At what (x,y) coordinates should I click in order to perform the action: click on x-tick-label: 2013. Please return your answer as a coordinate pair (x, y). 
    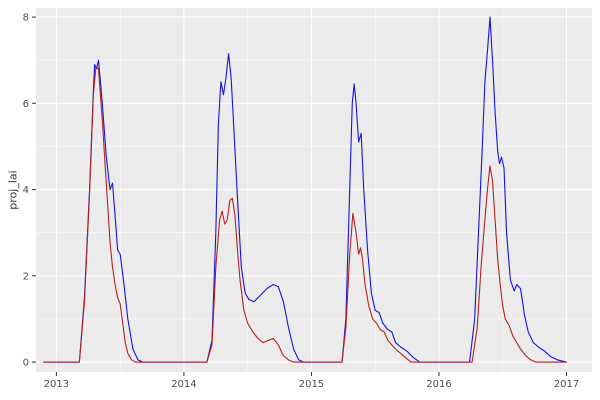
    Looking at the image, I should click on (56, 384).